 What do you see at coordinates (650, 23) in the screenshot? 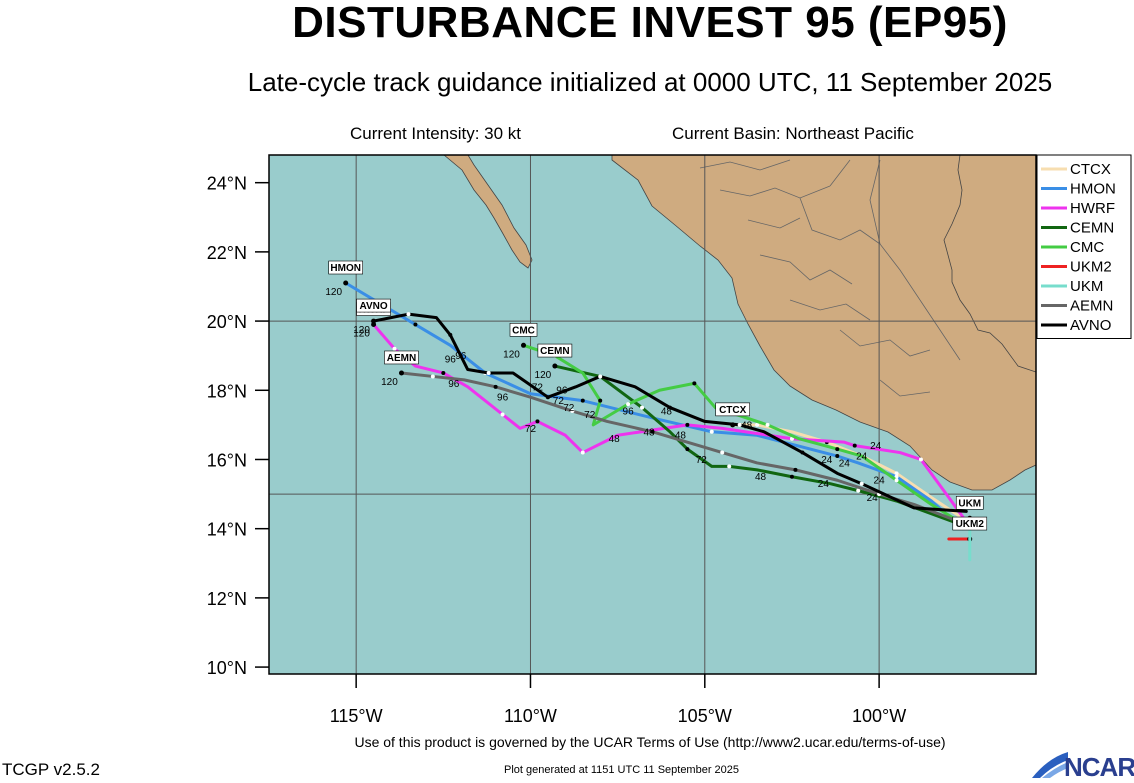
I see `page-title: DISTURBANCE INVEST 95 (EP95)` at bounding box center [650, 23].